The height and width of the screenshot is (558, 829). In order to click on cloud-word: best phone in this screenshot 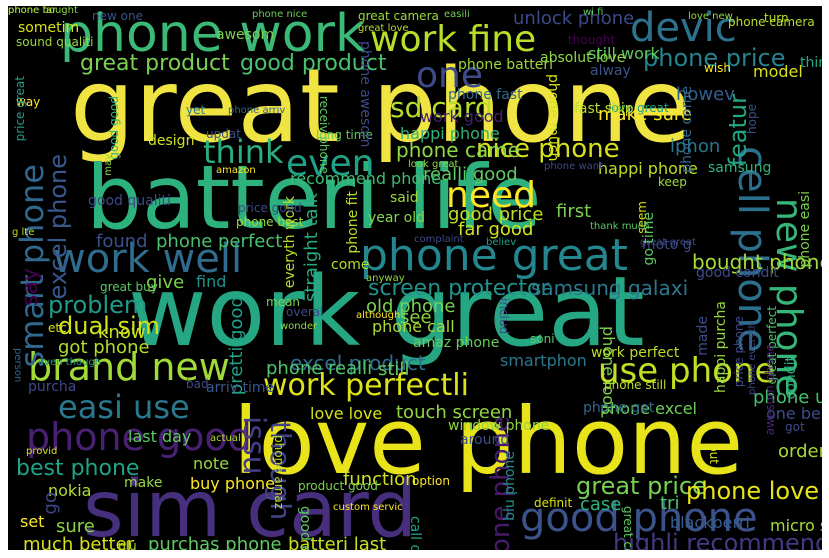, I will do `click(78, 468)`.